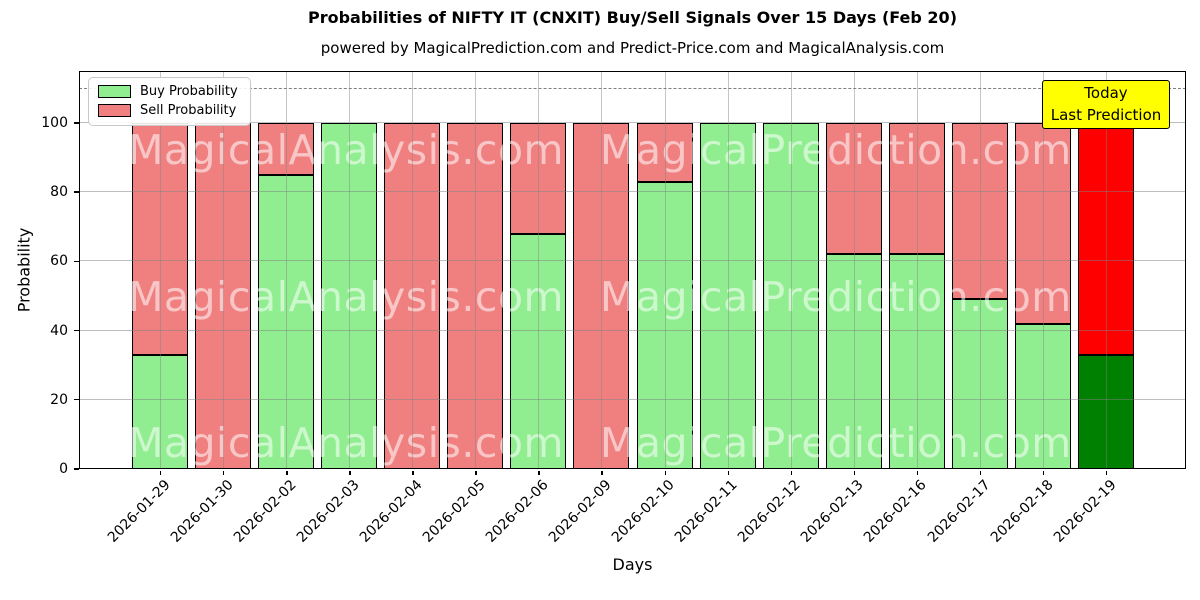  What do you see at coordinates (54, 122) in the screenshot?
I see `y-tick-label: 100` at bounding box center [54, 122].